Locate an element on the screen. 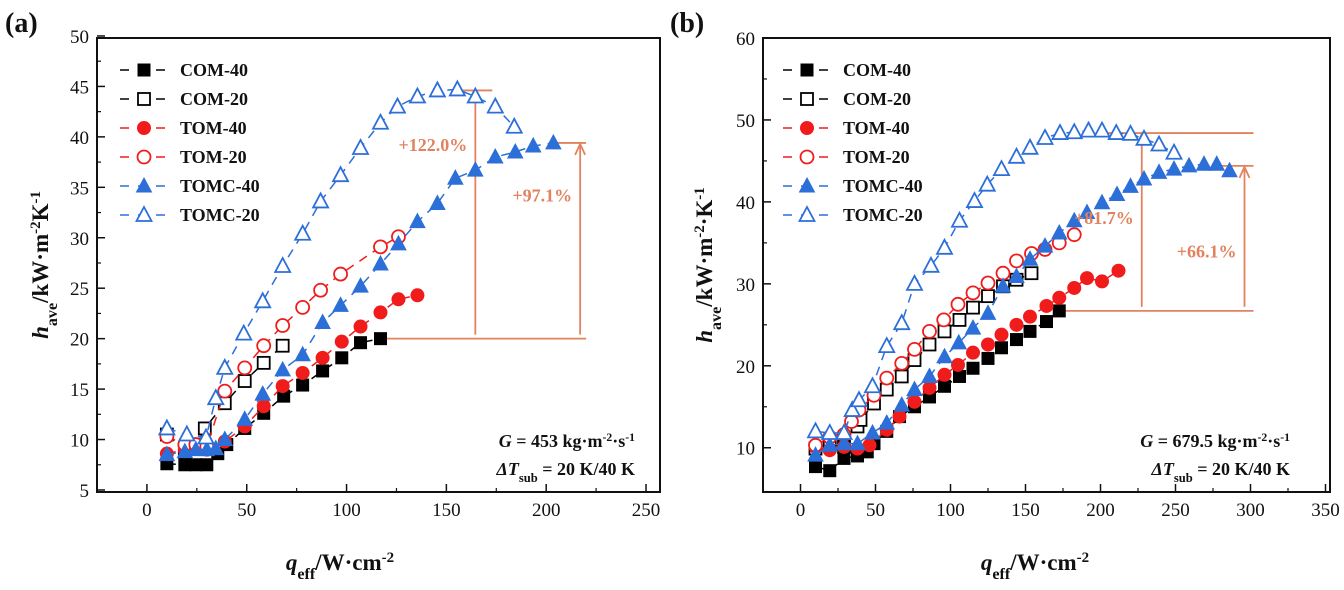 This screenshot has width=1344, height=590. legend-item: TOMC-20 is located at coordinates (853, 215).